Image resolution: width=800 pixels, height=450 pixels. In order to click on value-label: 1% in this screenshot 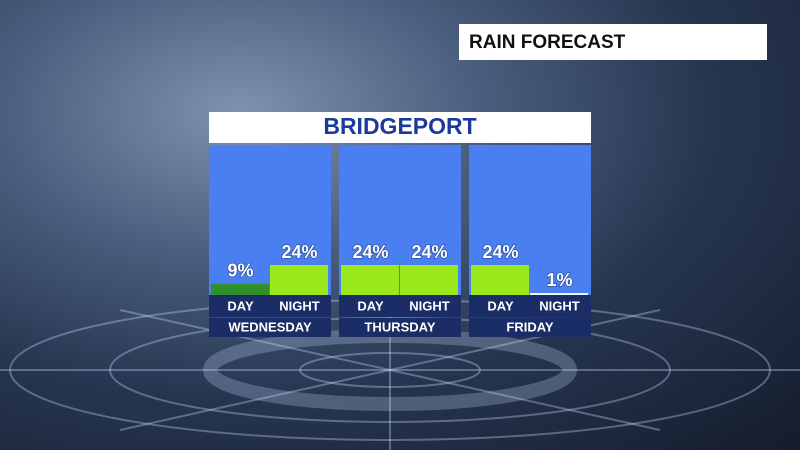, I will do `click(559, 280)`.